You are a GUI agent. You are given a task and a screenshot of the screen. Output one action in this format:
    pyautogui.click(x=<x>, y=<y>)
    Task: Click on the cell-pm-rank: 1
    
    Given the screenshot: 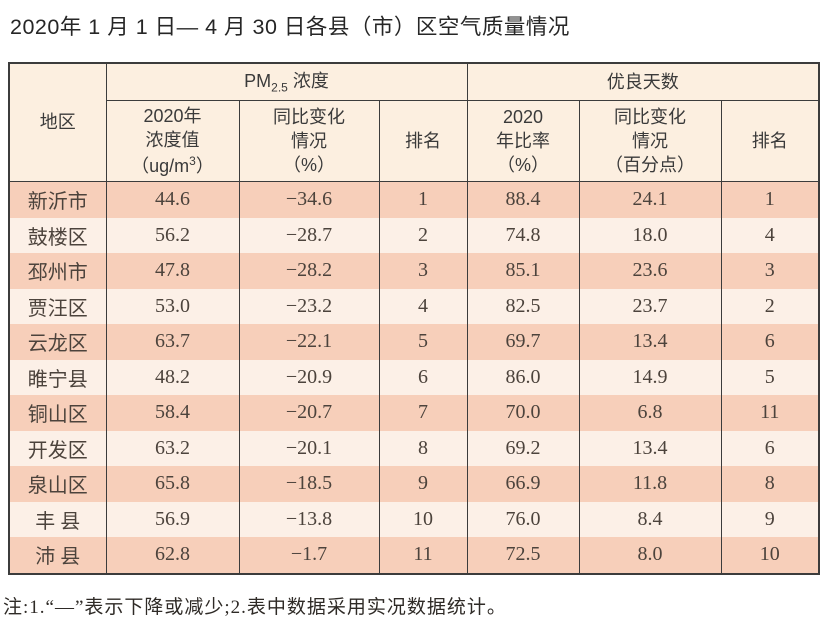 What is the action you would take?
    pyautogui.click(x=423, y=199)
    